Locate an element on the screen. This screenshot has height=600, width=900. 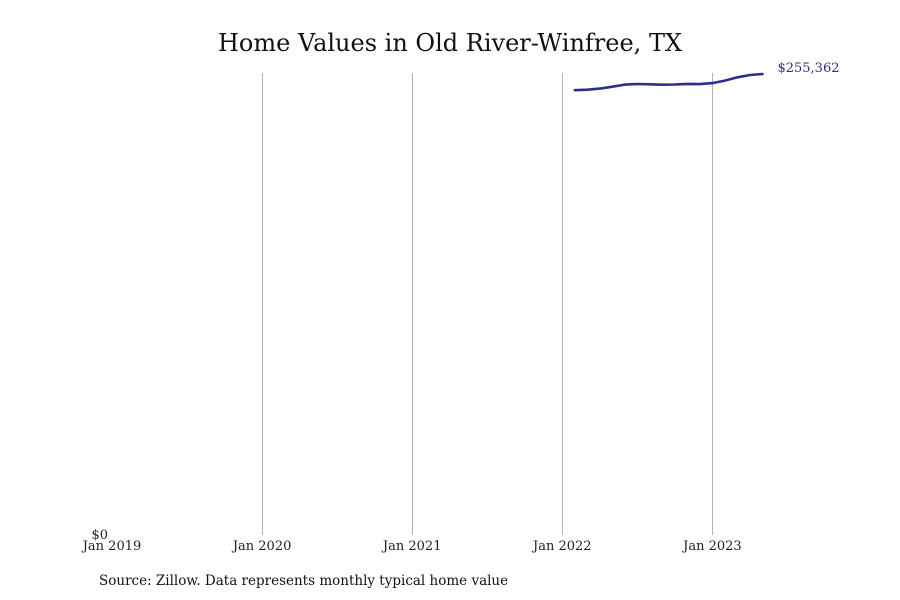
x-tick-label: Jan 2021 is located at coordinates (411, 546).